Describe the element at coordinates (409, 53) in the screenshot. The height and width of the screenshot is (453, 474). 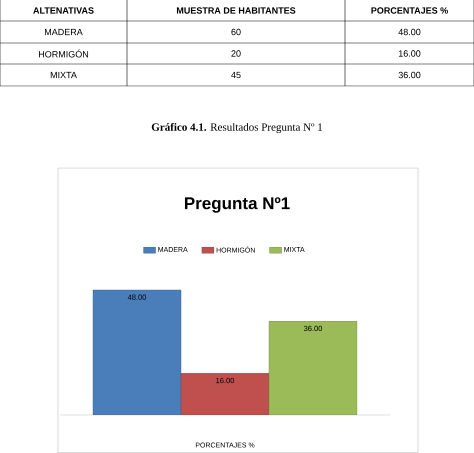
I see `text: 16.00` at that location.